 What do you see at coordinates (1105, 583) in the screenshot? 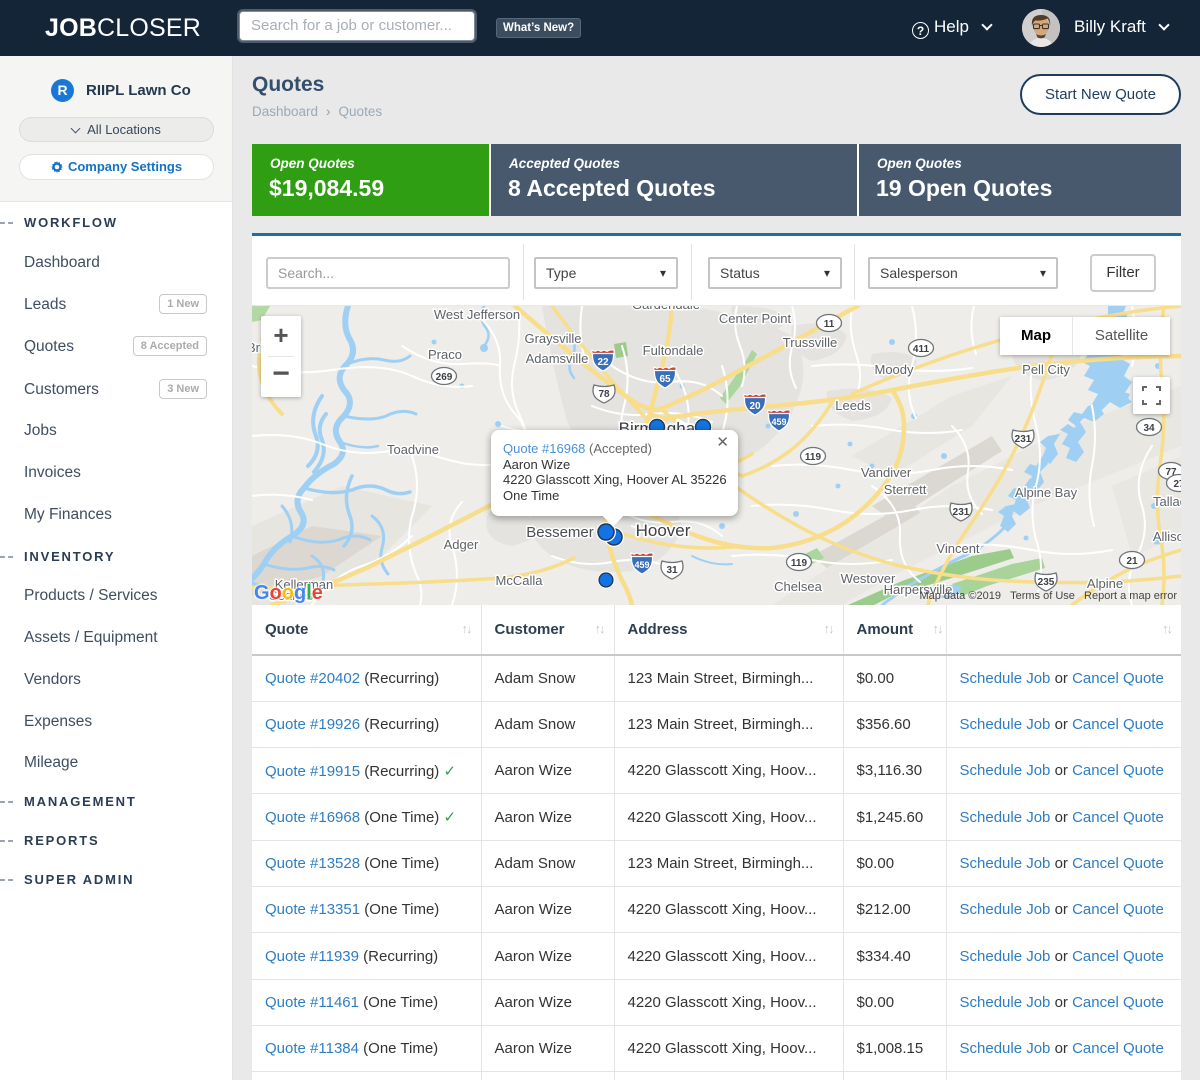
I see `svg-text: Alpine` at bounding box center [1105, 583].